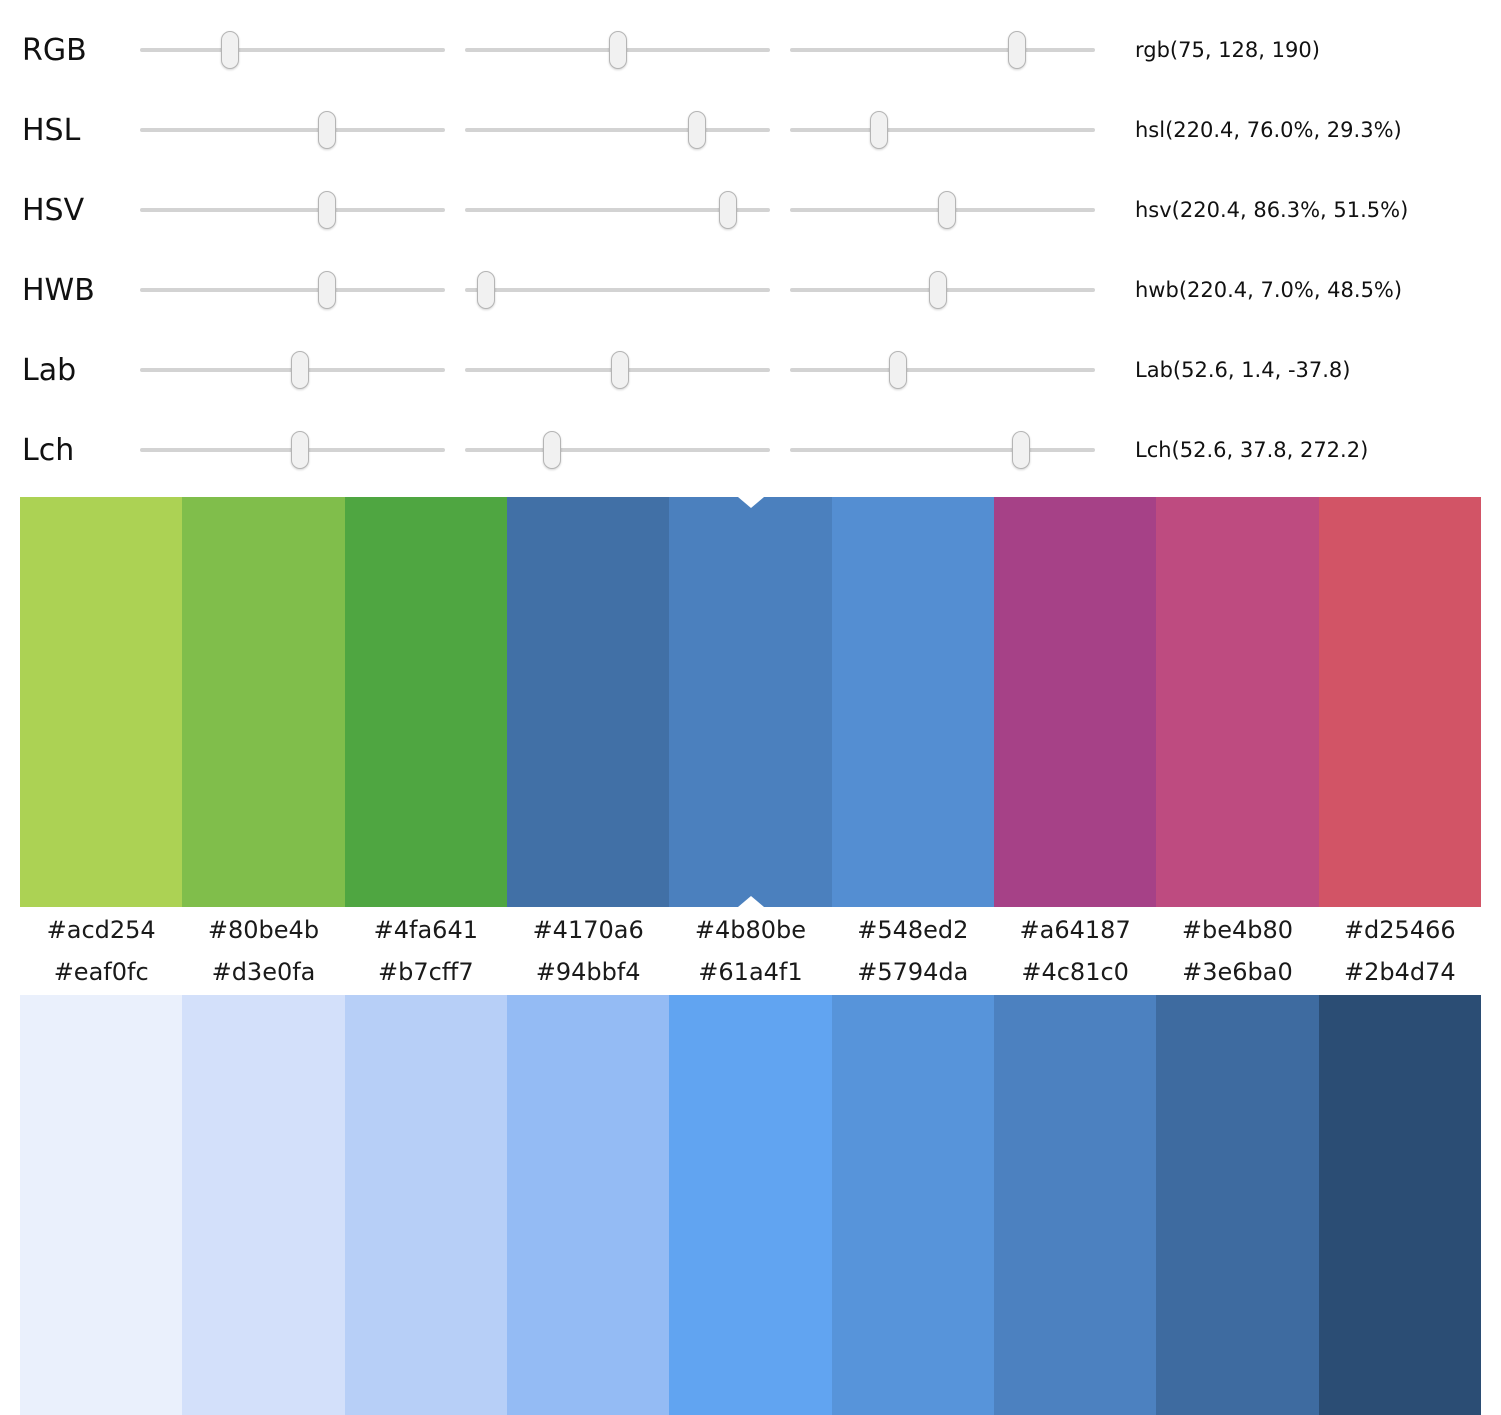 This screenshot has width=1501, height=1415. Describe the element at coordinates (51, 130) in the screenshot. I see `colorspace-label: HSL` at that location.